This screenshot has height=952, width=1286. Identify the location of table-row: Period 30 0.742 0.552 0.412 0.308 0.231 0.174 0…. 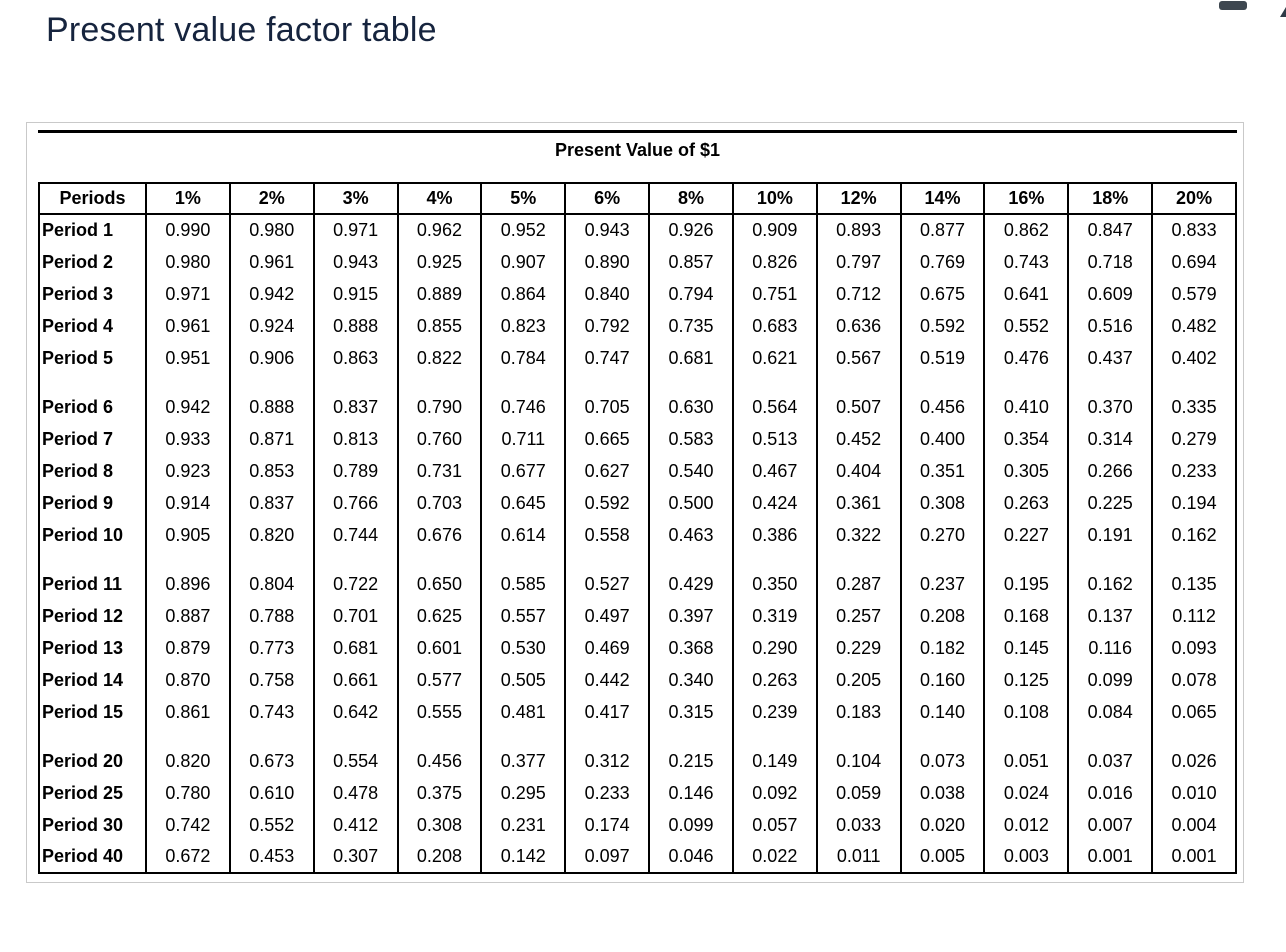
(637, 825).